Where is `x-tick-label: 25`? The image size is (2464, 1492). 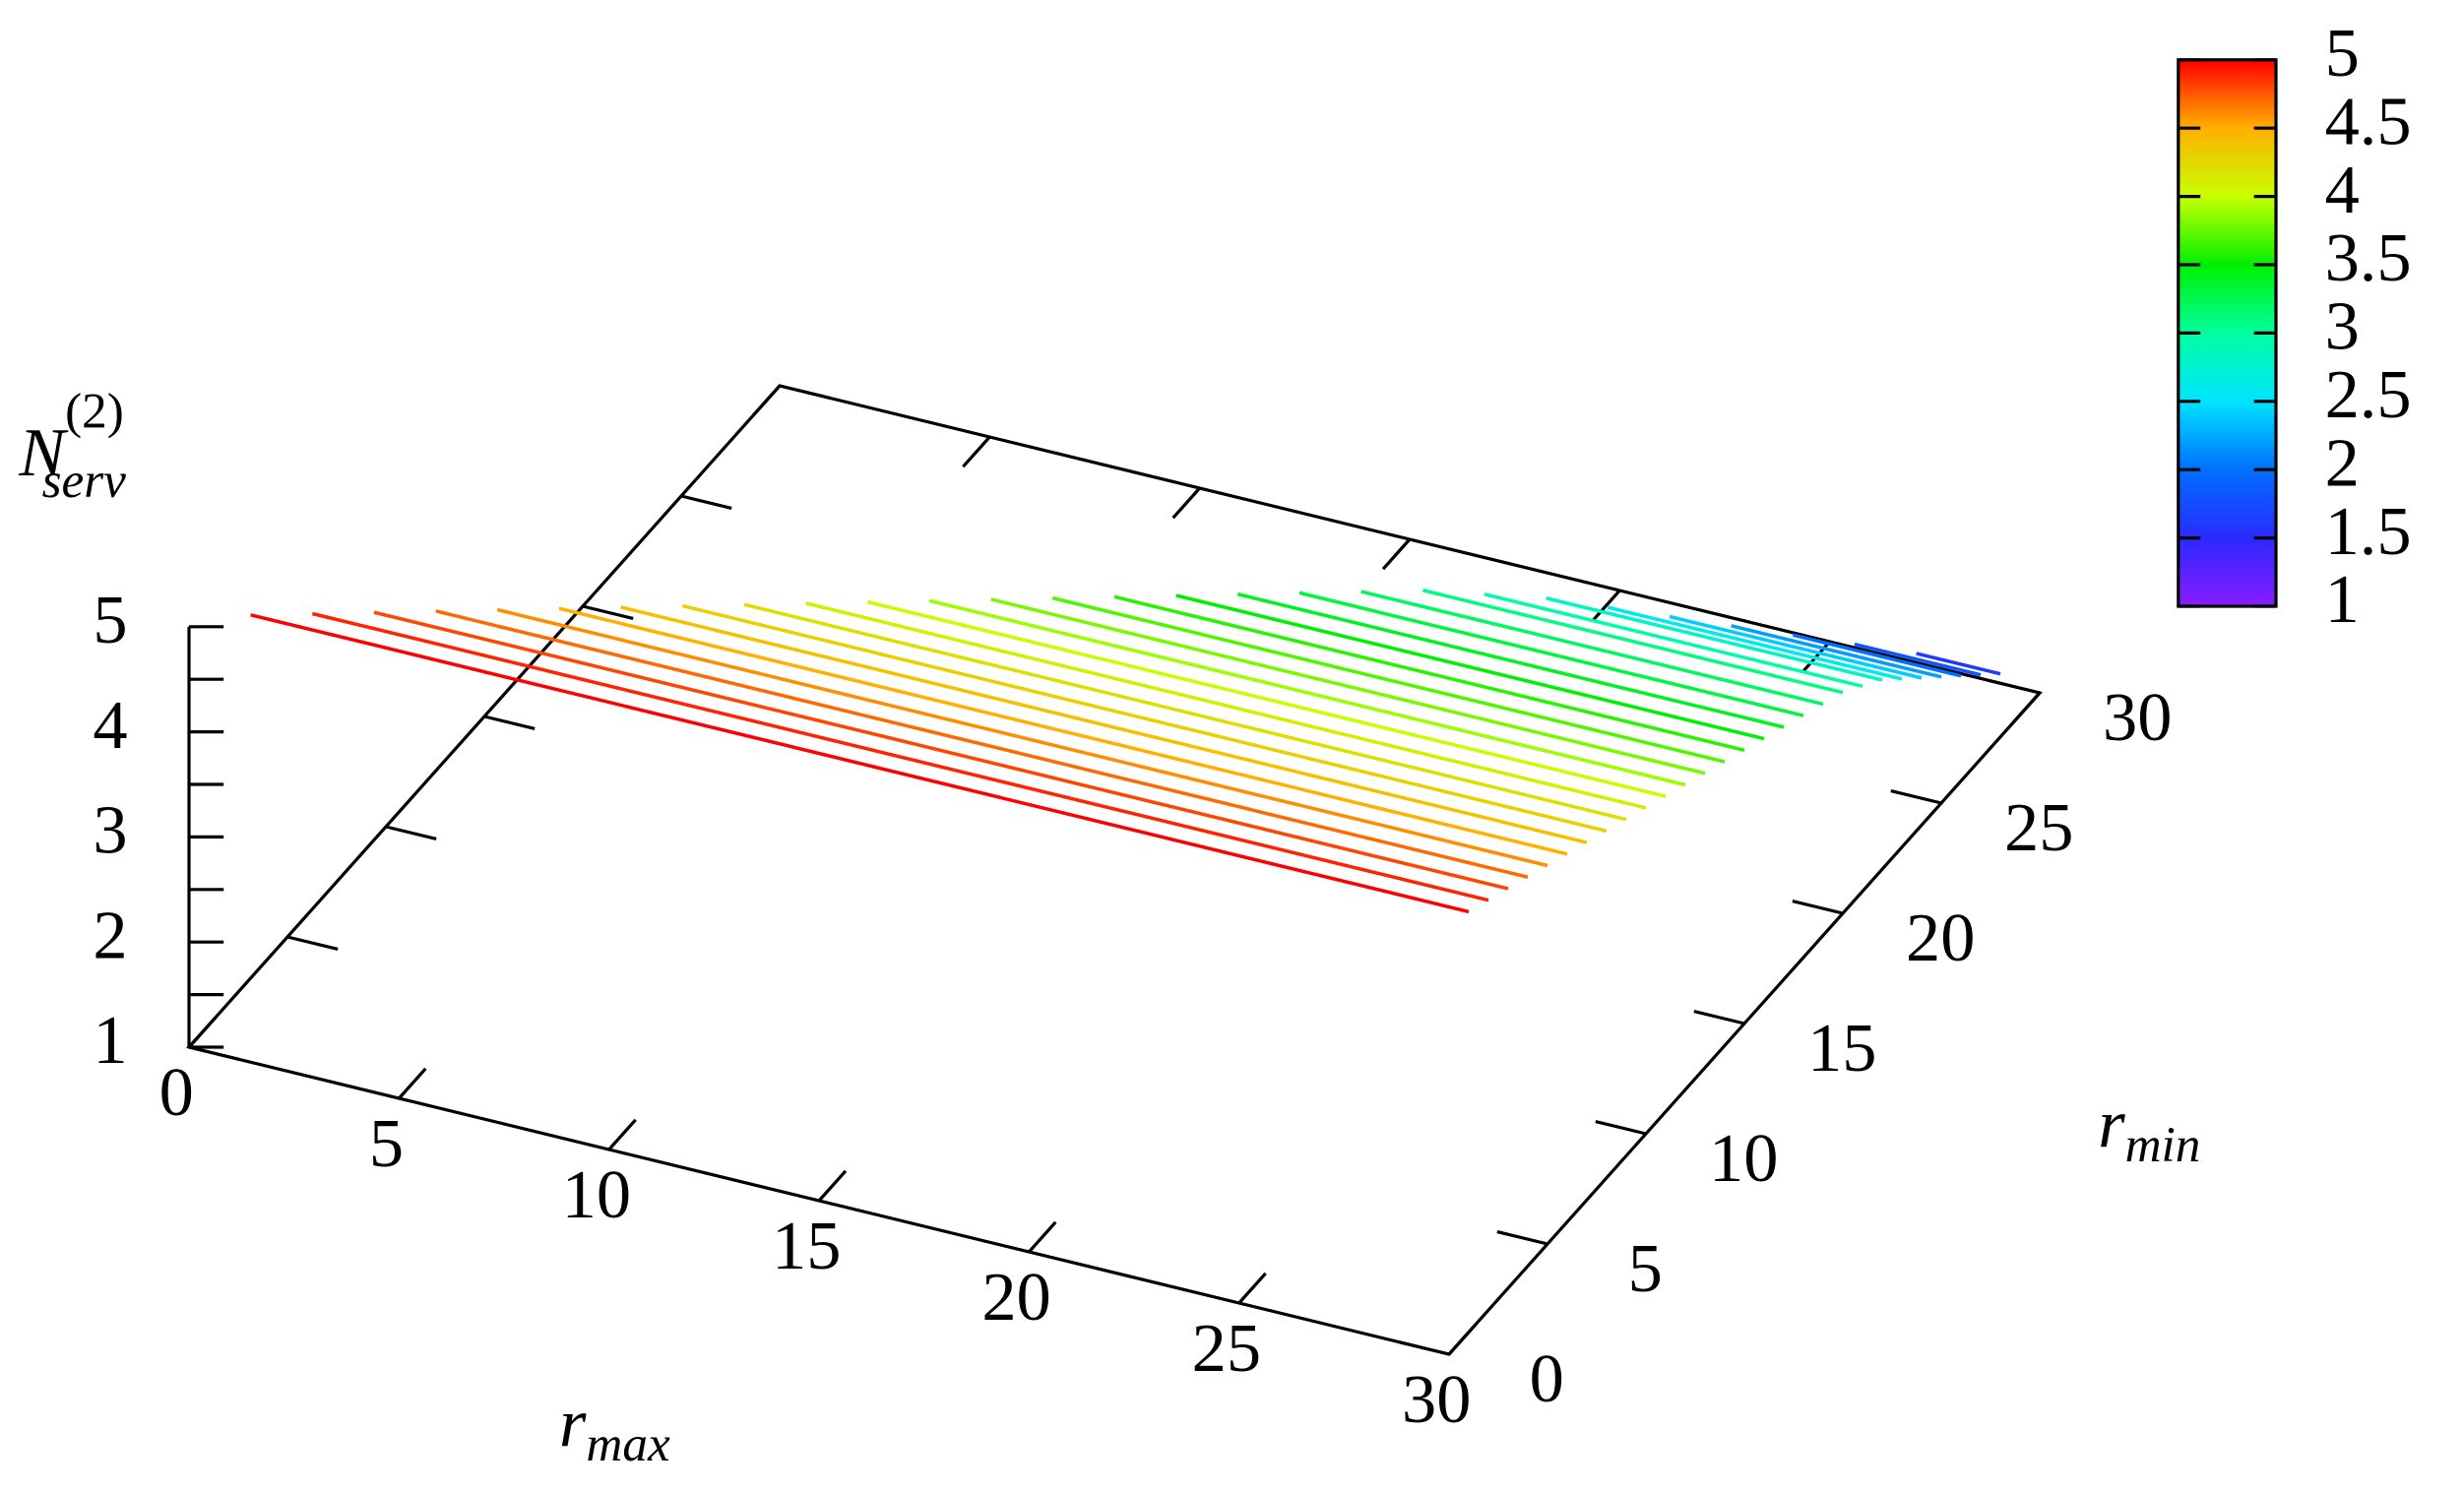 x-tick-label: 25 is located at coordinates (1226, 1348).